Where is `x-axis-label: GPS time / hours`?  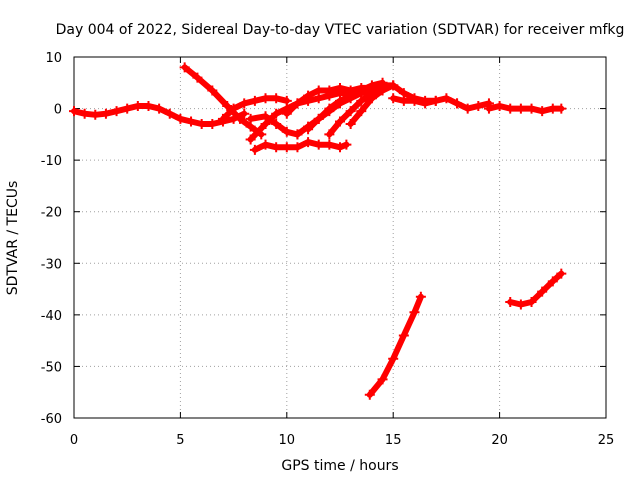
x-axis-label: GPS time / hours is located at coordinates (339, 466).